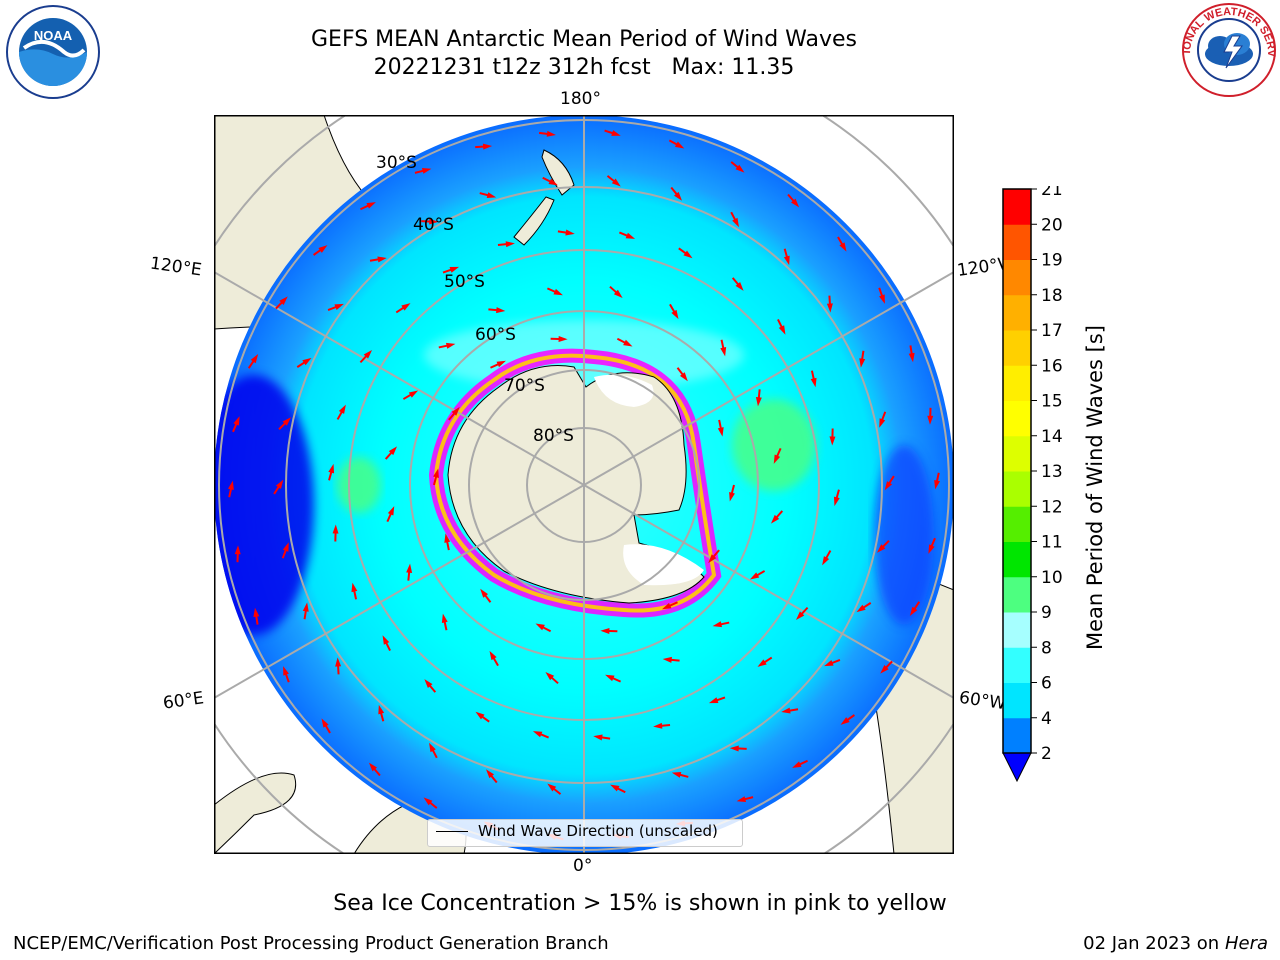 The width and height of the screenshot is (1280, 960). Describe the element at coordinates (1052, 543) in the screenshot. I see `colorbar-tick-label: 11` at that location.